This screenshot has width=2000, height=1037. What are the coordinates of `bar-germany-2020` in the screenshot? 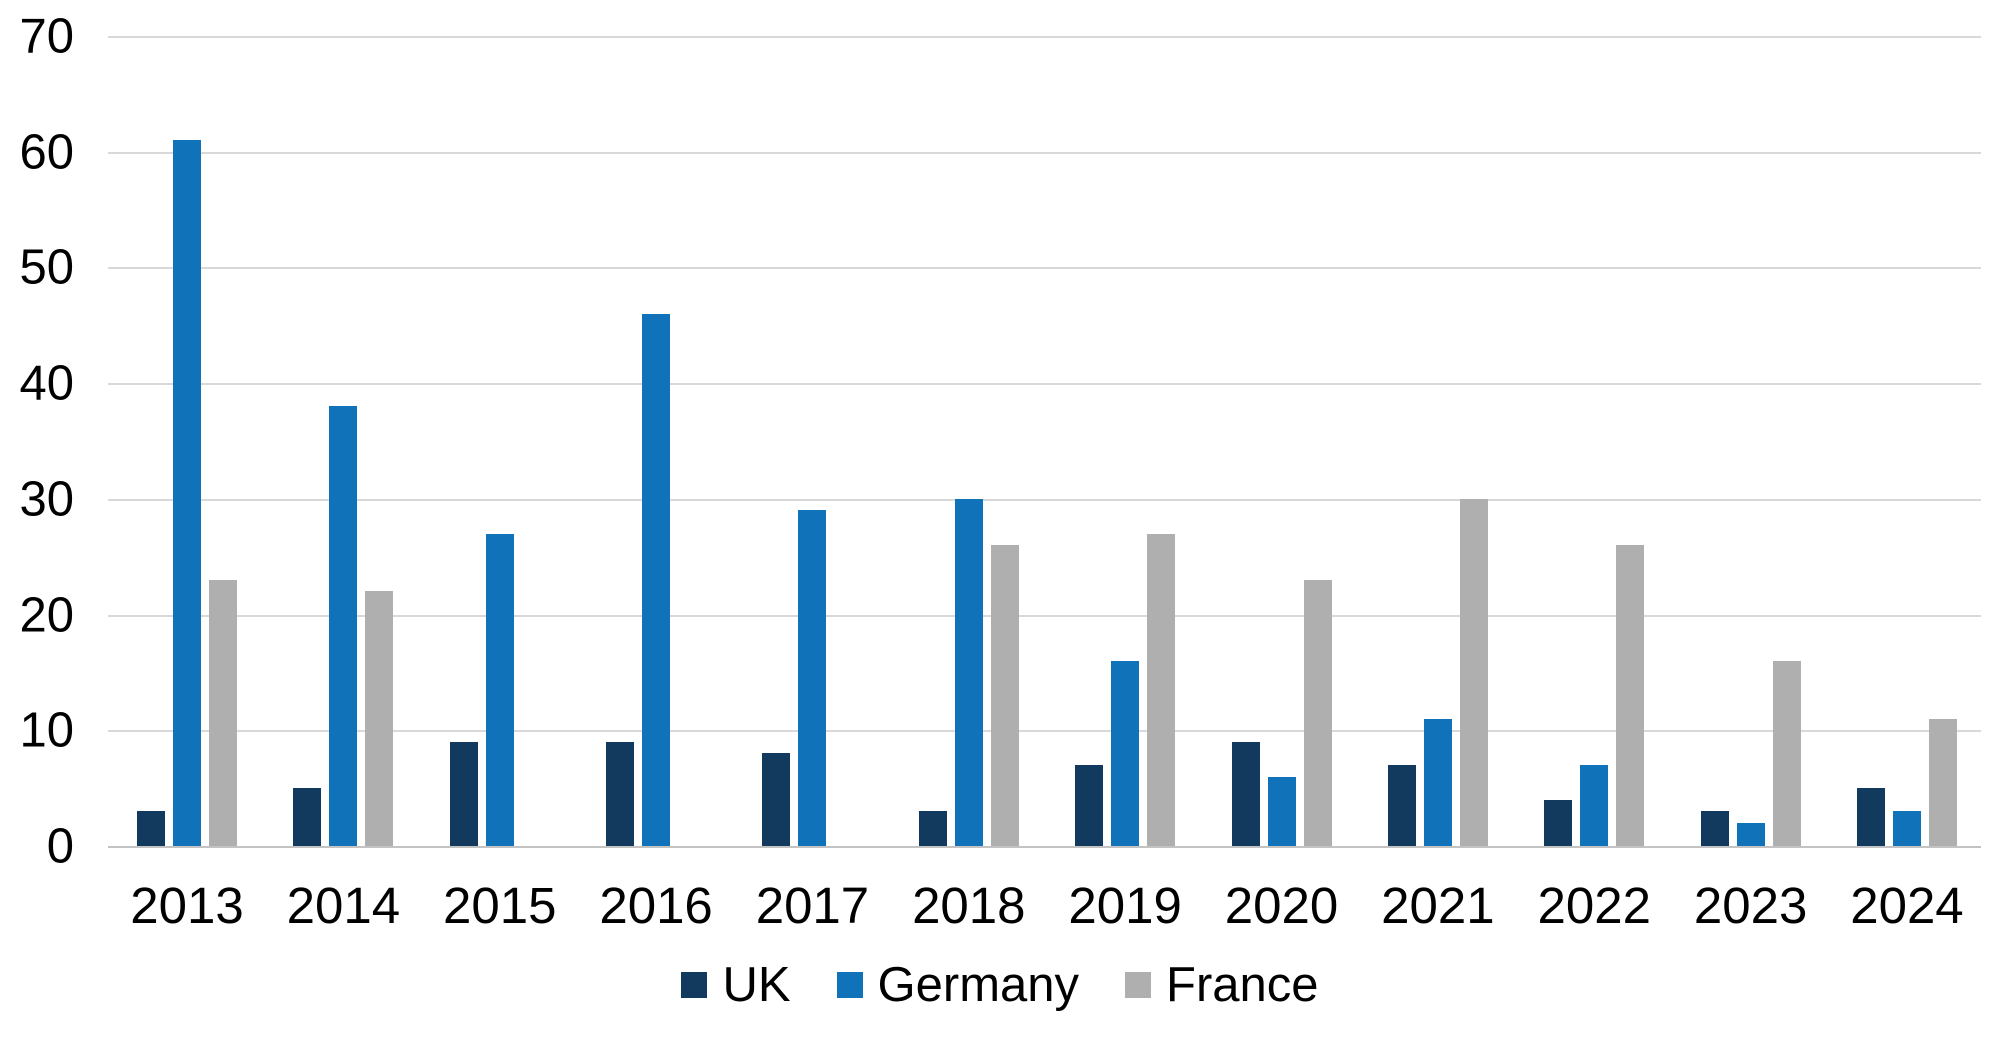 It's located at (1281, 811).